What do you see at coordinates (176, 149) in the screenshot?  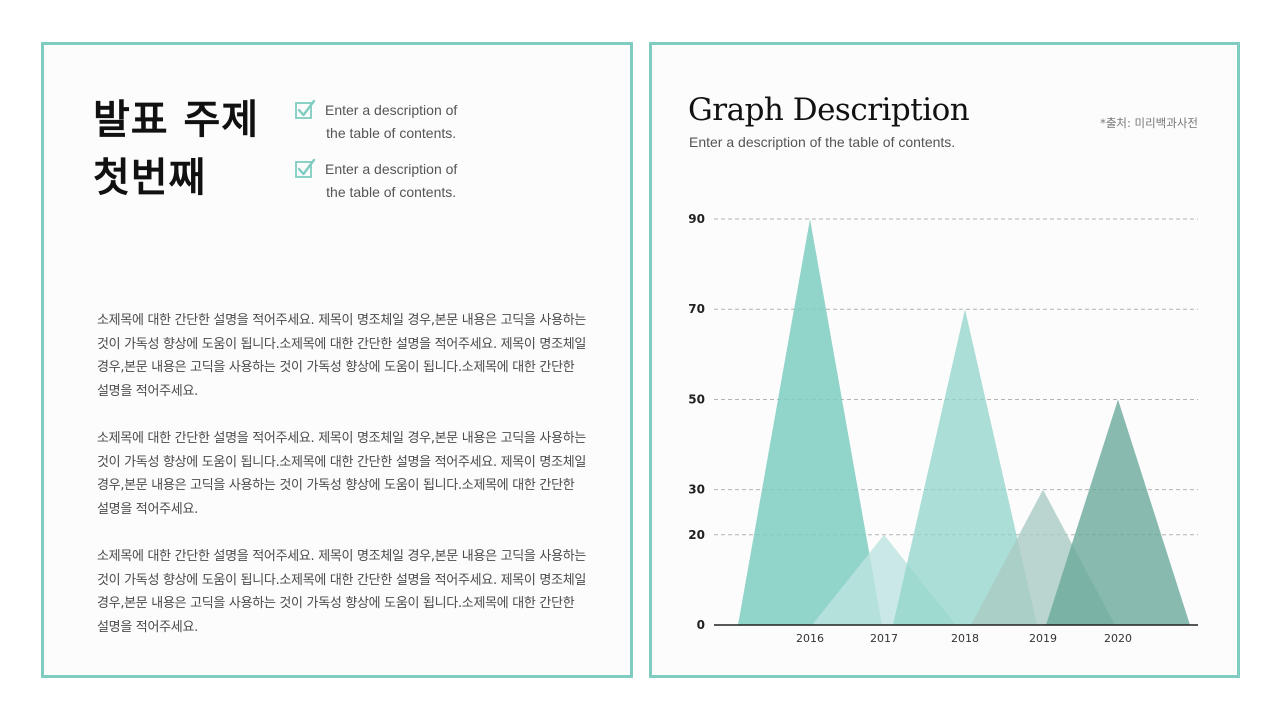 I see `slide-title: 발표 주제 첫번째` at bounding box center [176, 149].